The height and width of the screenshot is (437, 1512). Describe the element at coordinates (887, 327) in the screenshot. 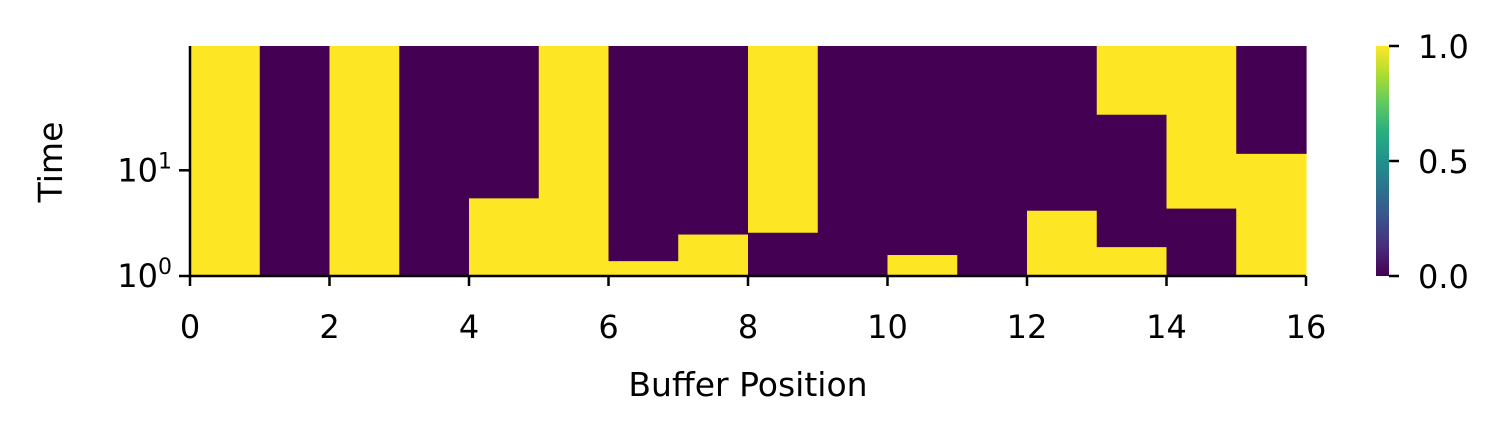

I see `x-tick-label: 10` at that location.